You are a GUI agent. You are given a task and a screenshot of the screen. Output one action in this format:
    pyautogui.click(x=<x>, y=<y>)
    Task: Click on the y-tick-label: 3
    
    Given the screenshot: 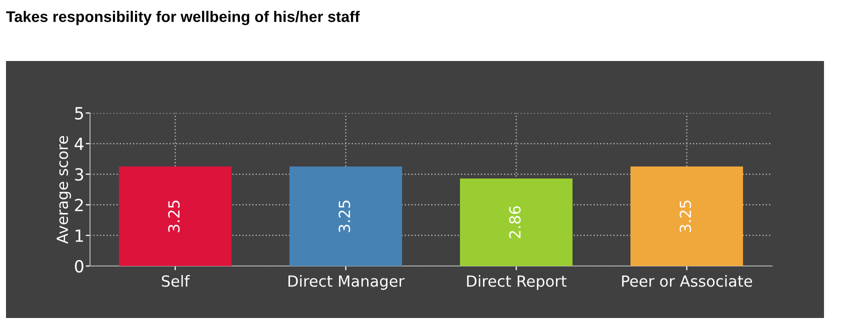 What is the action you would take?
    pyautogui.click(x=79, y=174)
    